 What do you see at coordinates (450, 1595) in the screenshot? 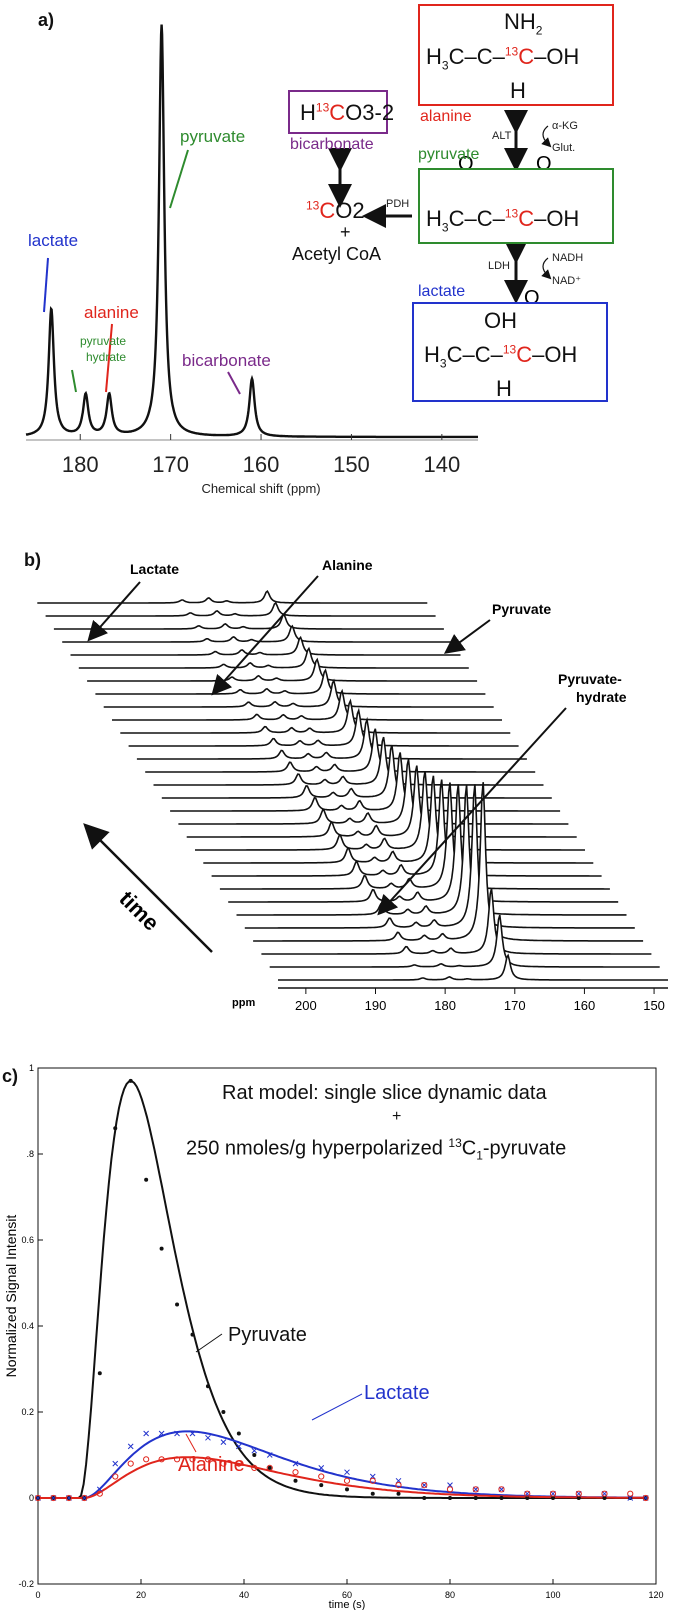
I see `c-xtick-label: 80` at bounding box center [450, 1595].